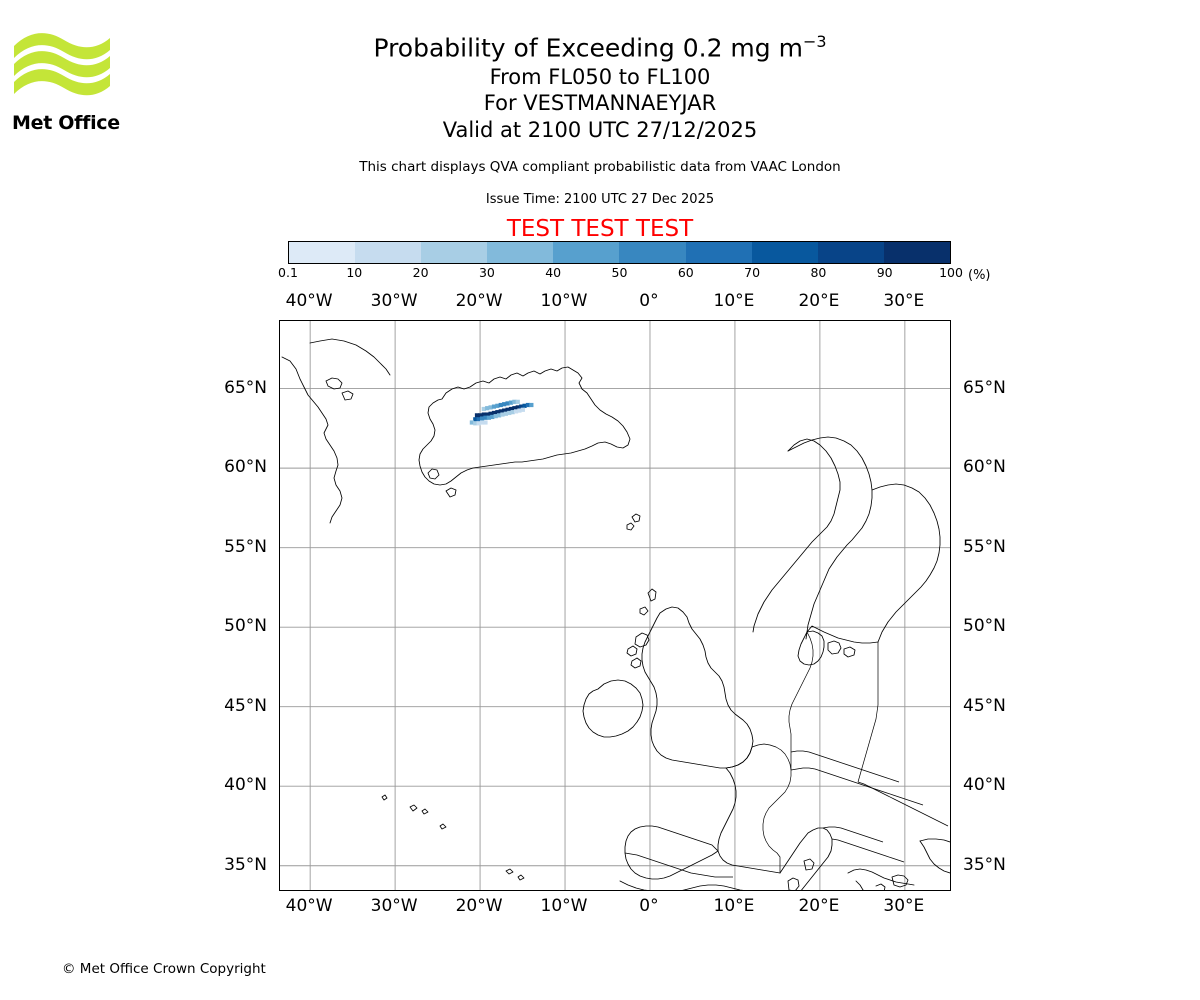 The width and height of the screenshot is (1200, 1000). Describe the element at coordinates (600, 302) in the screenshot. I see `longitude-axis-top: 40°W 30°W 20°W 10°W 0° 10°E 20°E 30°E` at that location.